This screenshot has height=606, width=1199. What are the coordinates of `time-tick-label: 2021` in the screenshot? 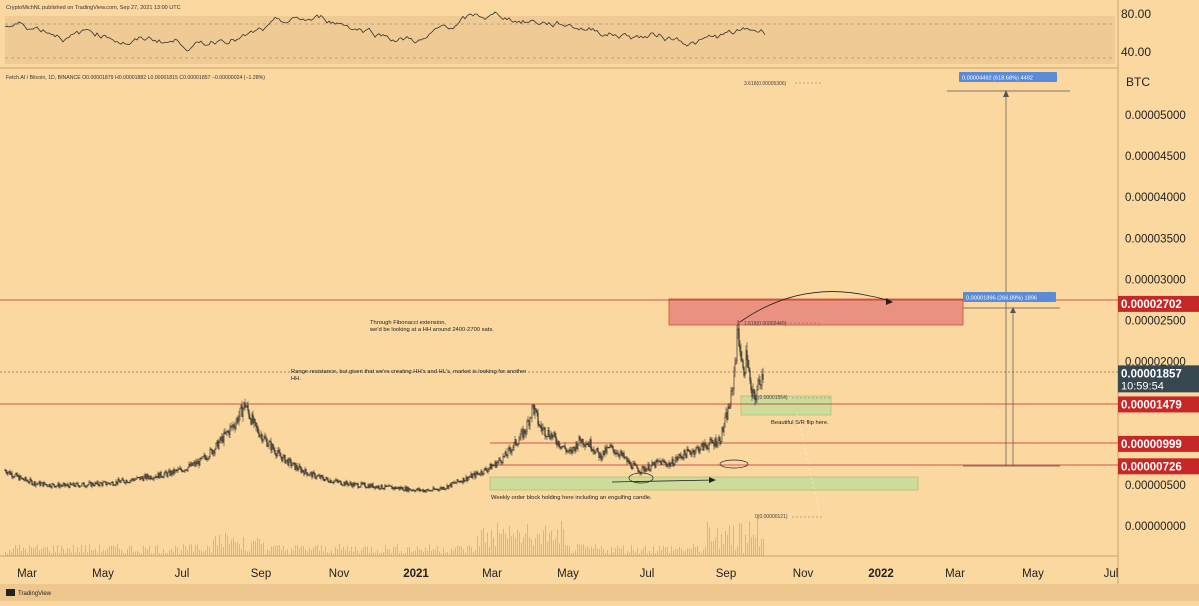 It's located at (416, 574).